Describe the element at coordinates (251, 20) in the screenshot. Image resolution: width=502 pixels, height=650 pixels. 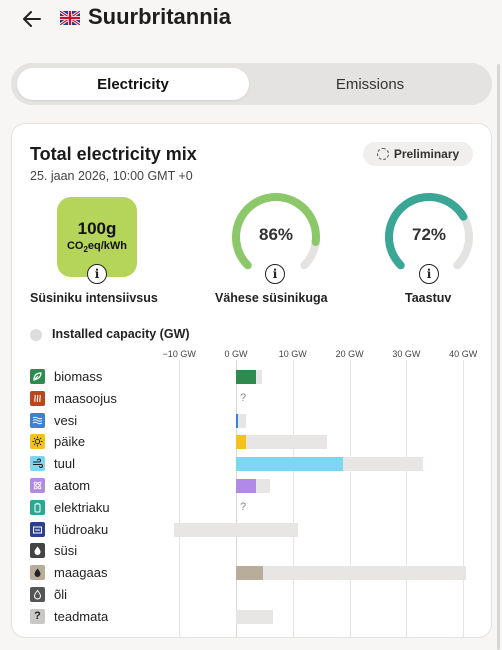
I see `header: Suurbritannia` at that location.